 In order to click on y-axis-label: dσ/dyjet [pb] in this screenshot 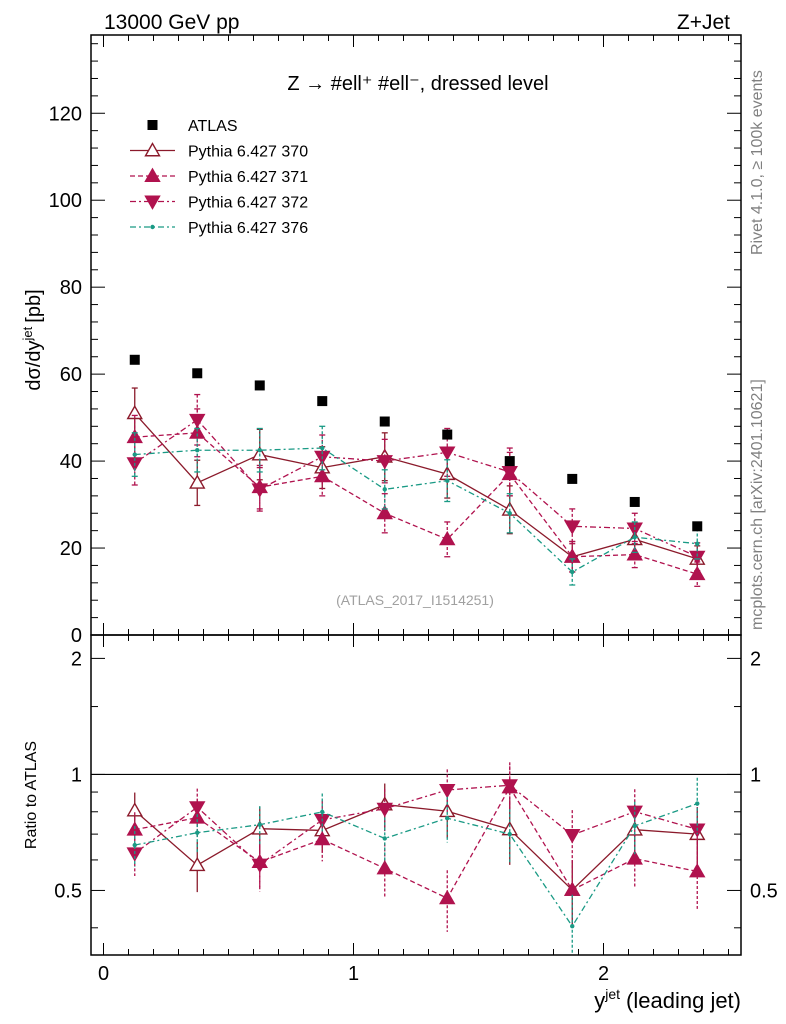, I will do `click(32, 339)`.